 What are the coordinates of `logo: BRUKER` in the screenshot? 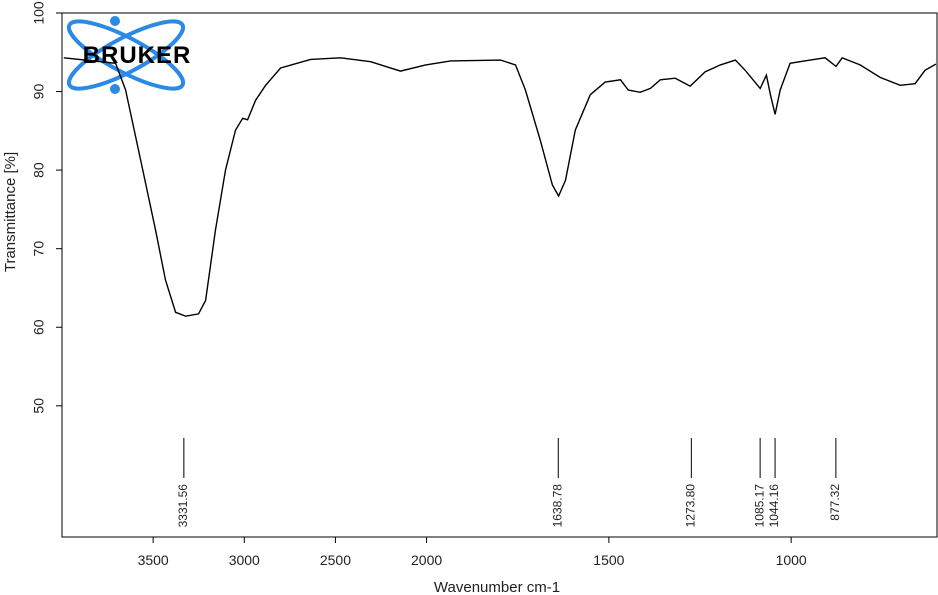 It's located at (129, 55).